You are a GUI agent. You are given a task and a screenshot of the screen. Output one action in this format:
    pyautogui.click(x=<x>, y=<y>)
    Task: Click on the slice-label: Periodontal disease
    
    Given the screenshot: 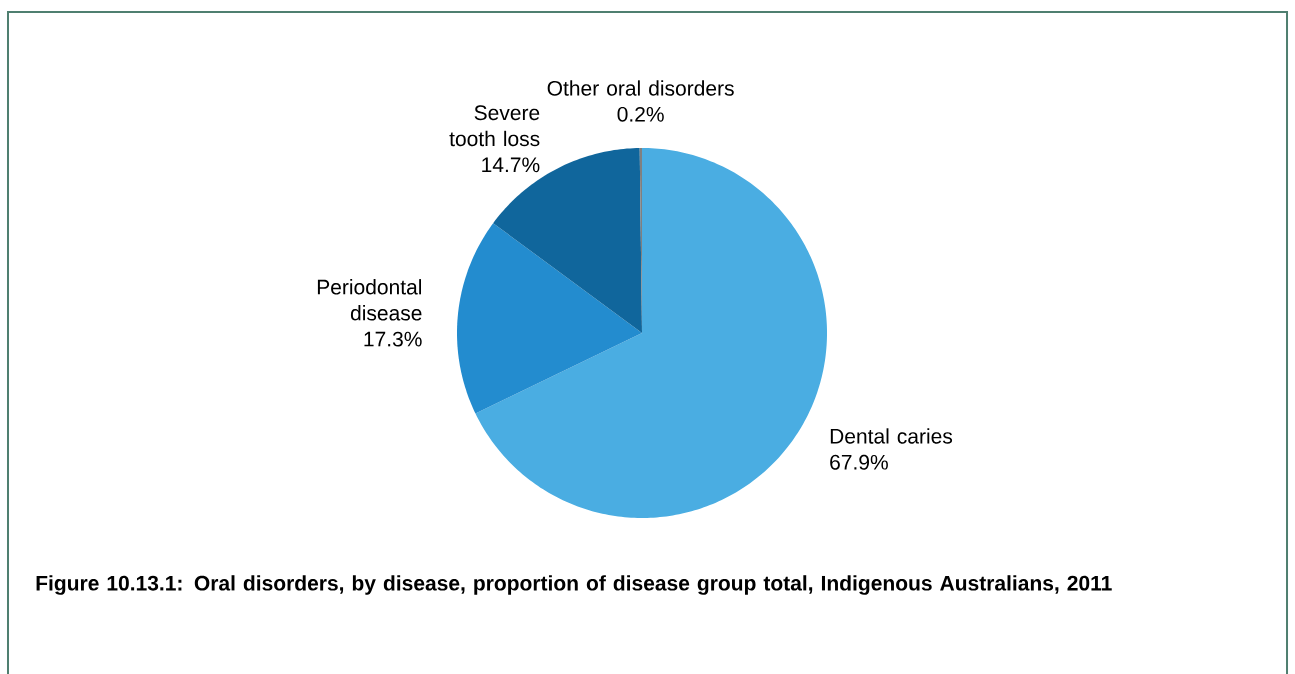 What is the action you would take?
    pyautogui.click(x=369, y=300)
    